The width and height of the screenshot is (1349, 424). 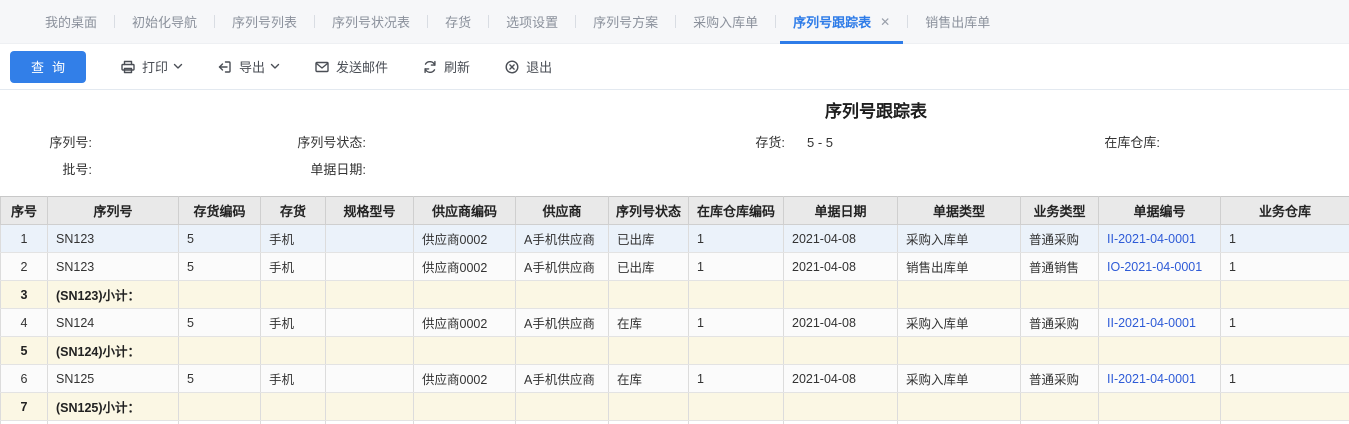 I want to click on cell: 普通采购, so click(x=1059, y=322).